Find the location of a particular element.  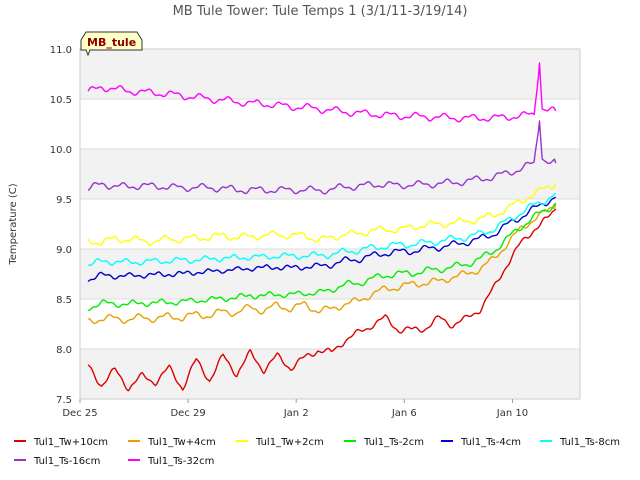

y-axis-label: Temperature (C) is located at coordinates (13, 224).